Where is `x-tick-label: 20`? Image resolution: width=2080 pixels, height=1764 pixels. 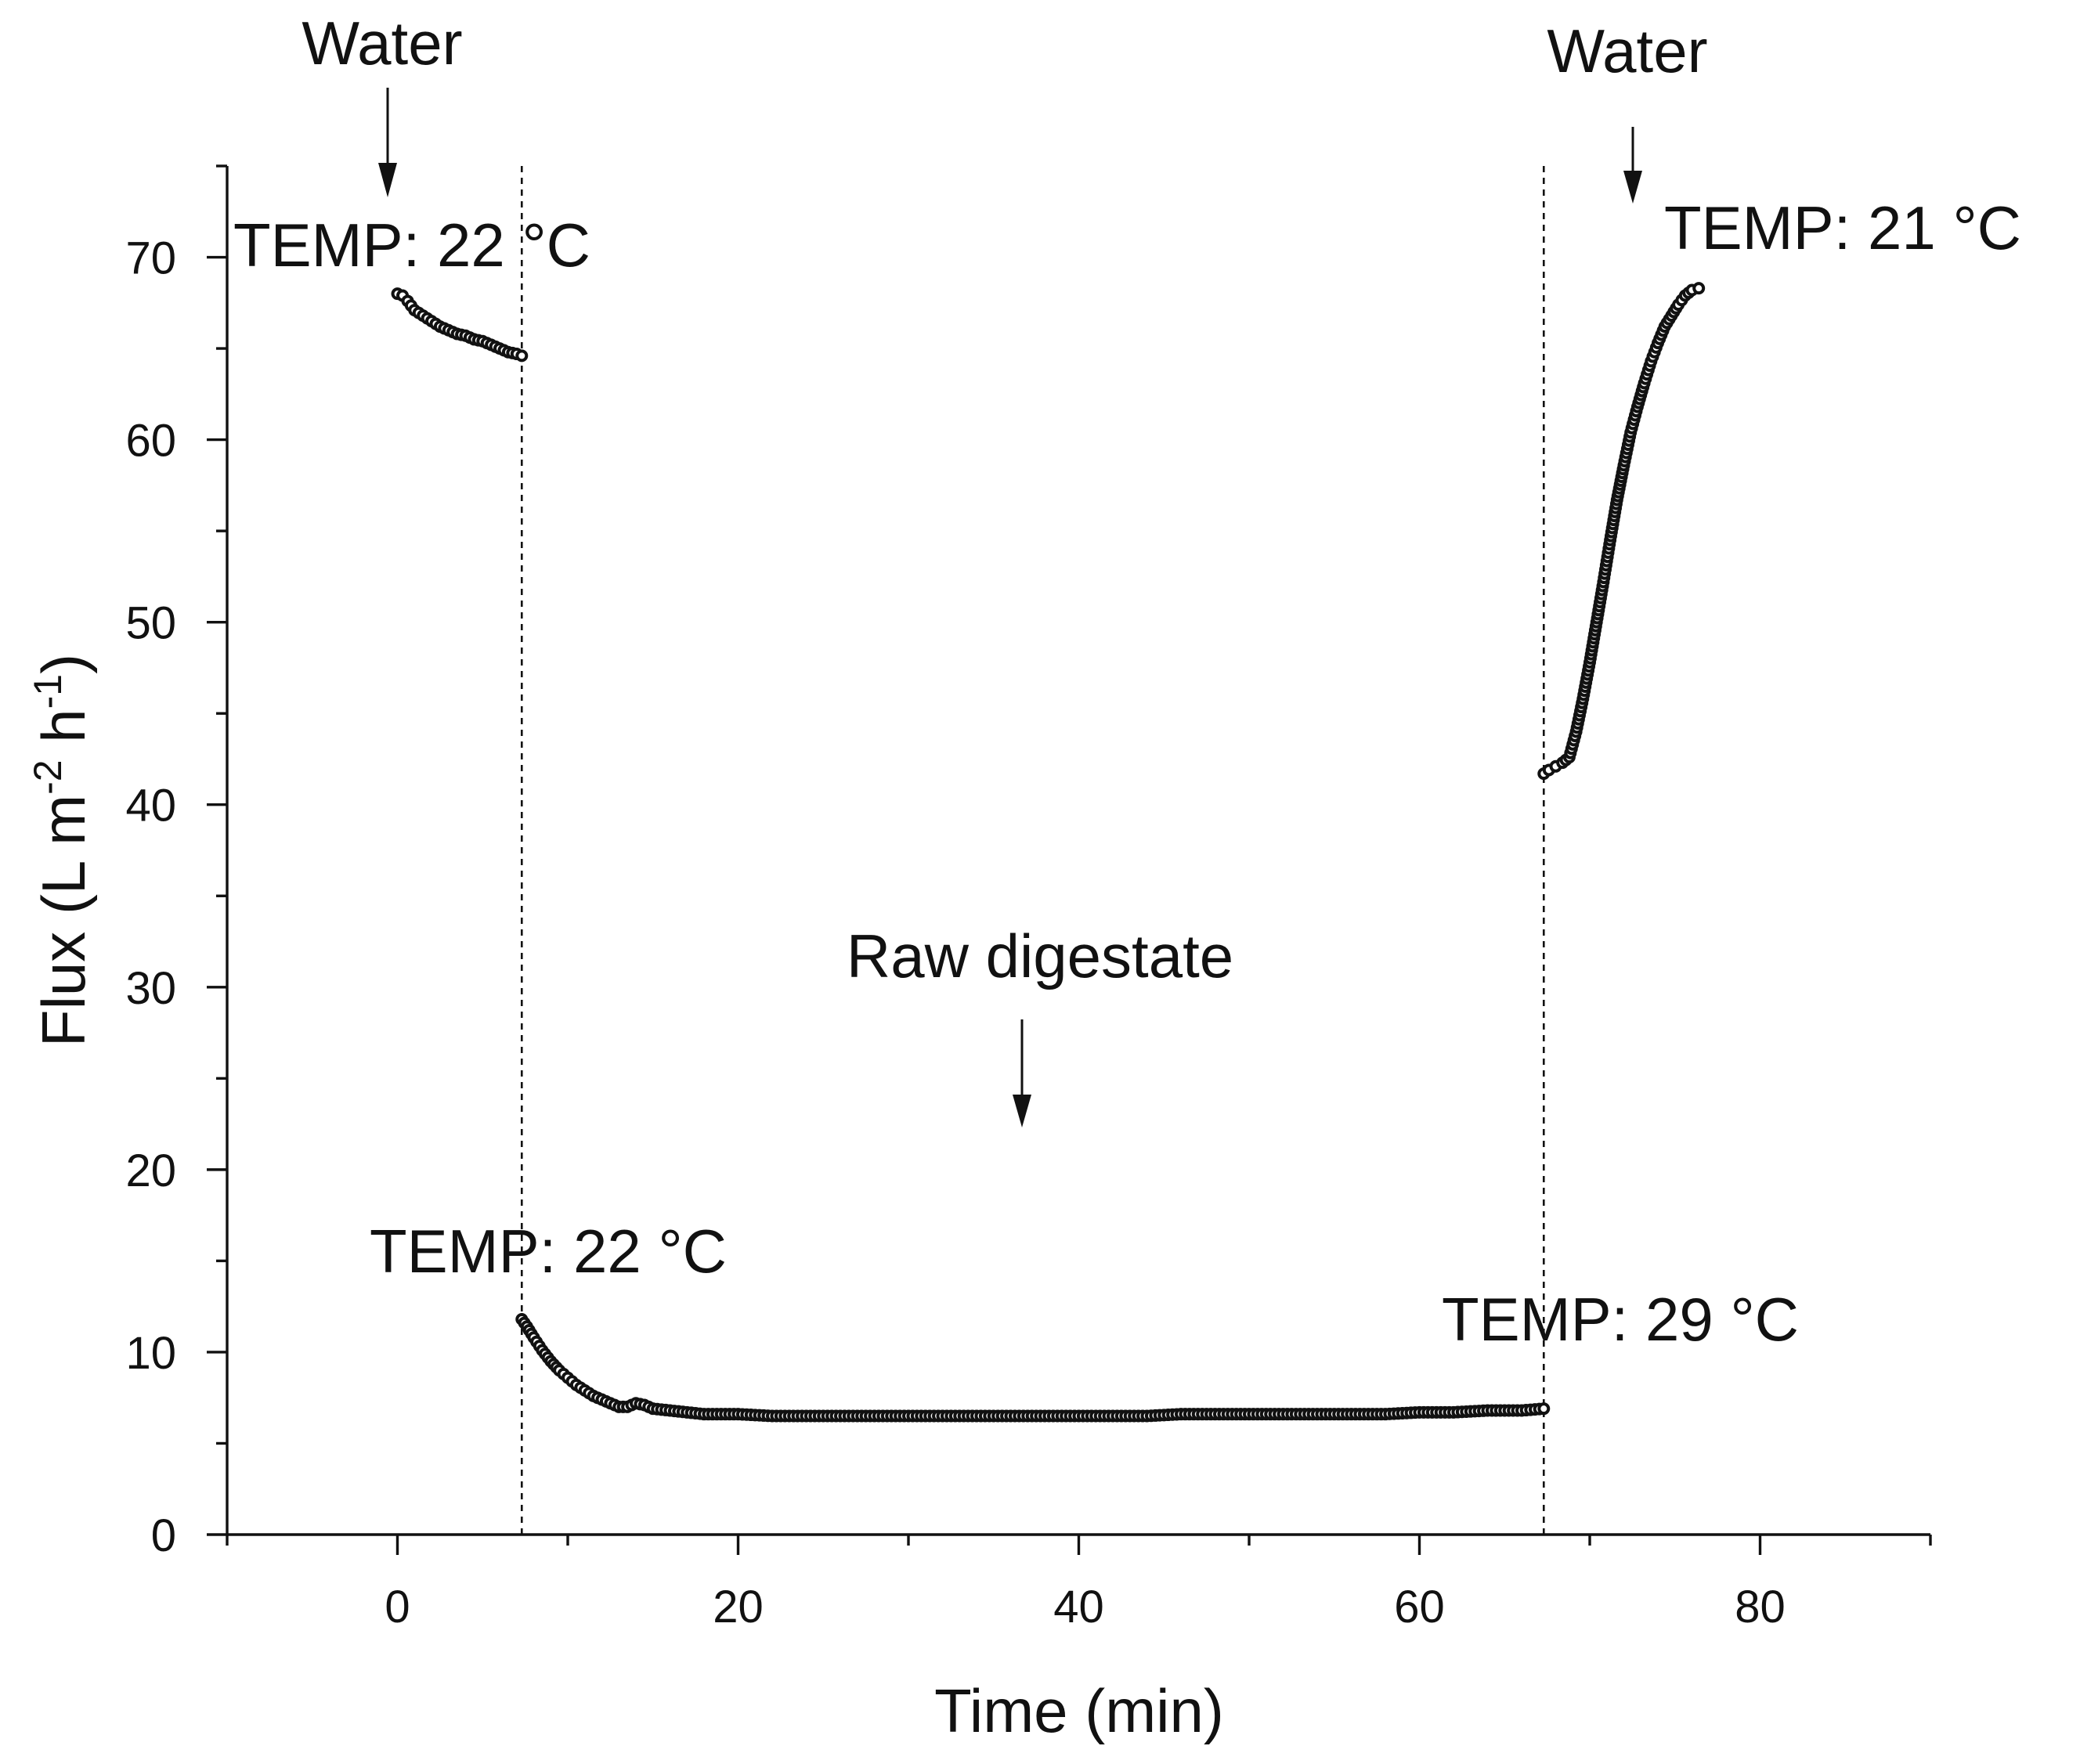
x-tick-label: 20 is located at coordinates (738, 1607).